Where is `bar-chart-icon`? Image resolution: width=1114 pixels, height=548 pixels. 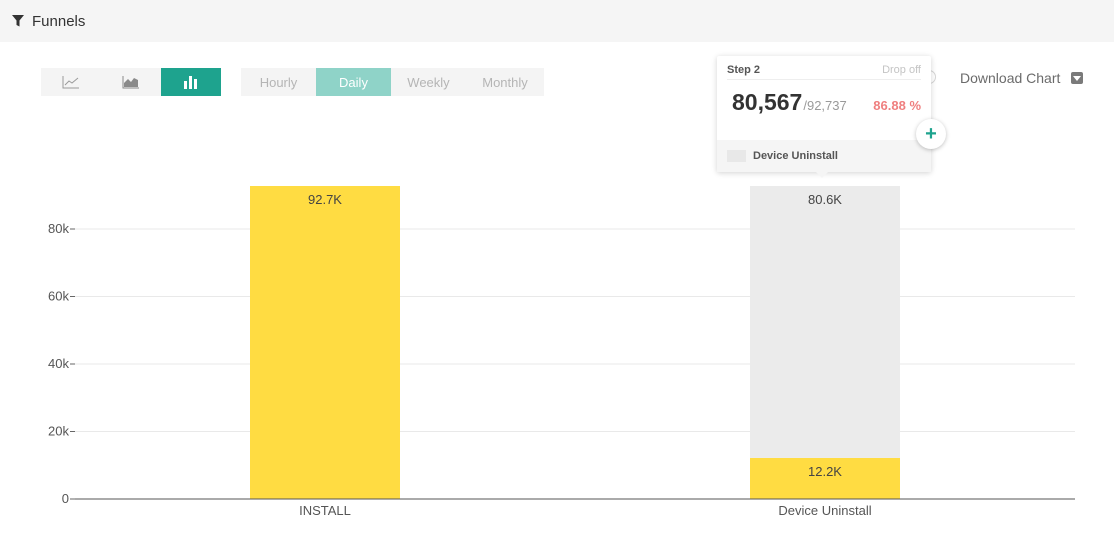
bar-chart-icon is located at coordinates (190, 82).